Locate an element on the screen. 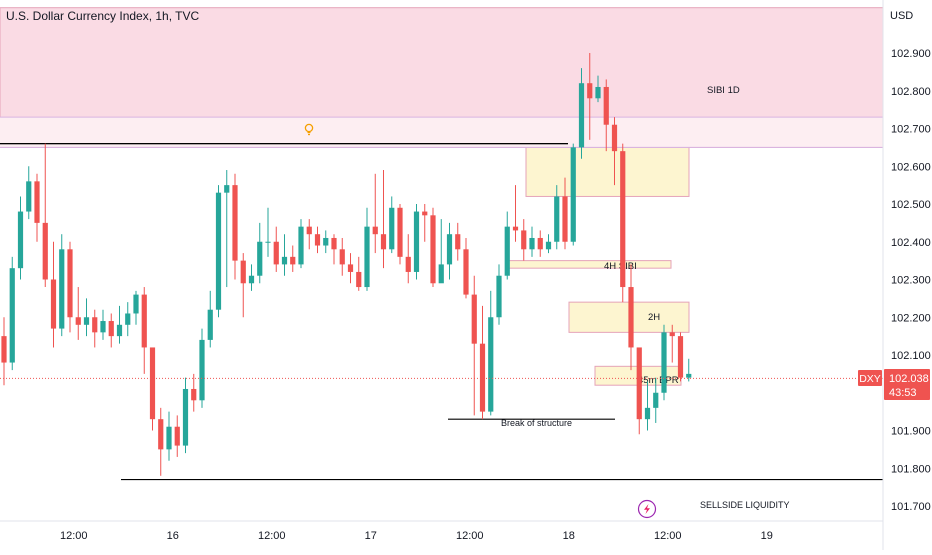 The height and width of the screenshot is (555, 932). time-axis: 12:00 16 12:00 17 12:00 18 12:00 19 is located at coordinates (441, 531).